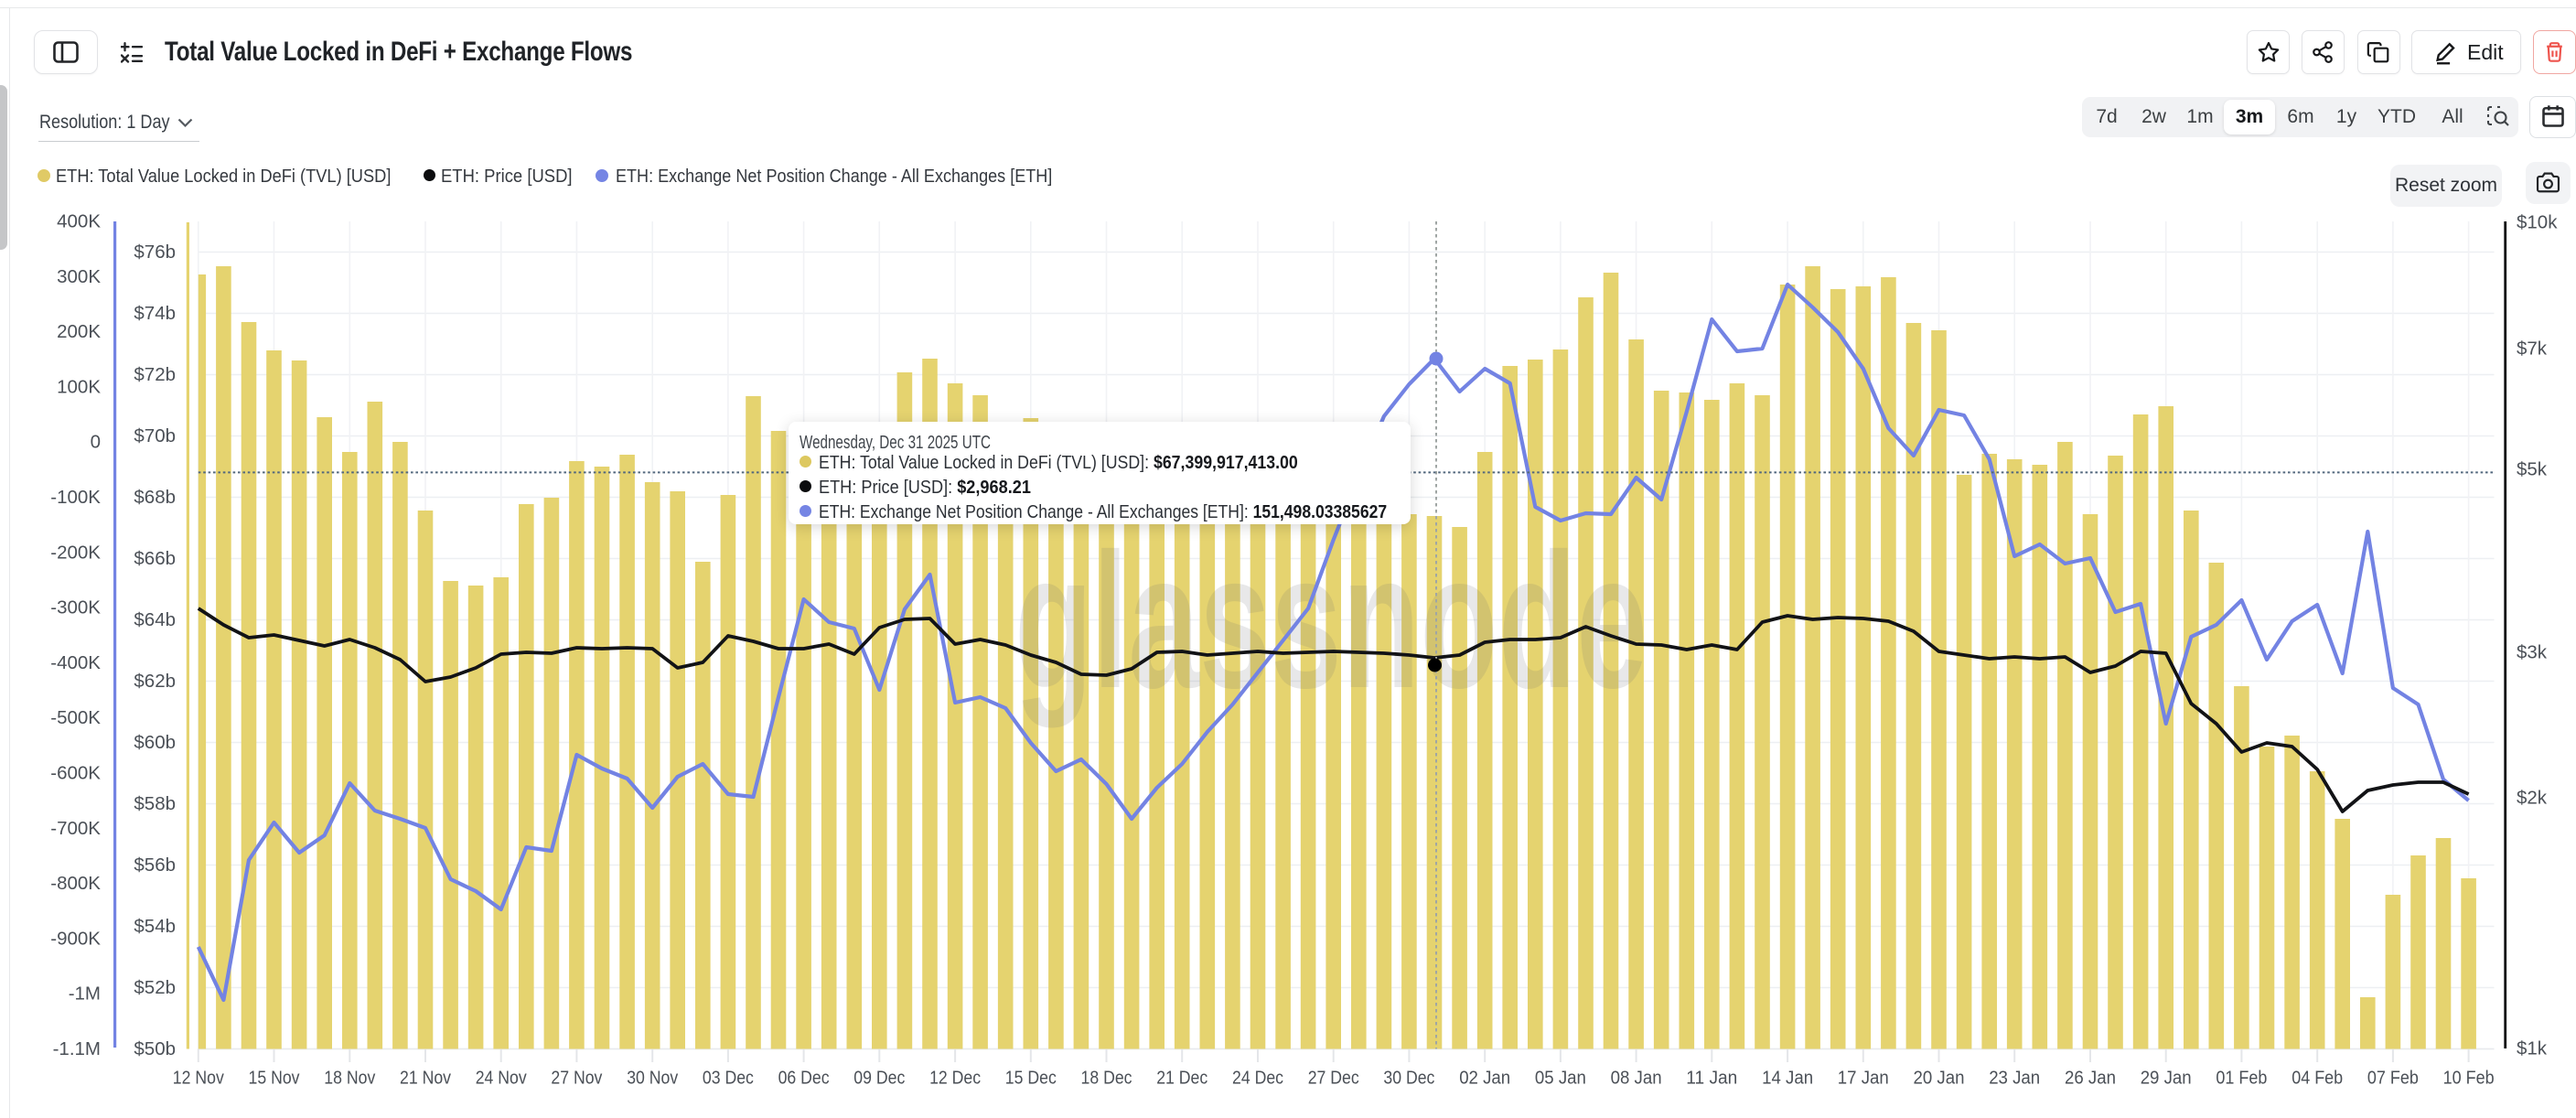 The image size is (2576, 1118). What do you see at coordinates (75, 828) in the screenshot?
I see `svg-text: -700K` at bounding box center [75, 828].